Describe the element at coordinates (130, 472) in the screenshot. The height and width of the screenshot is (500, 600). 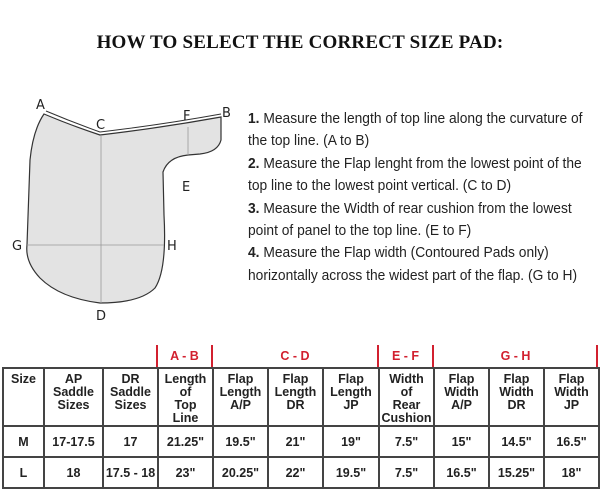
I see `table-cell: 17.5 - 18` at that location.